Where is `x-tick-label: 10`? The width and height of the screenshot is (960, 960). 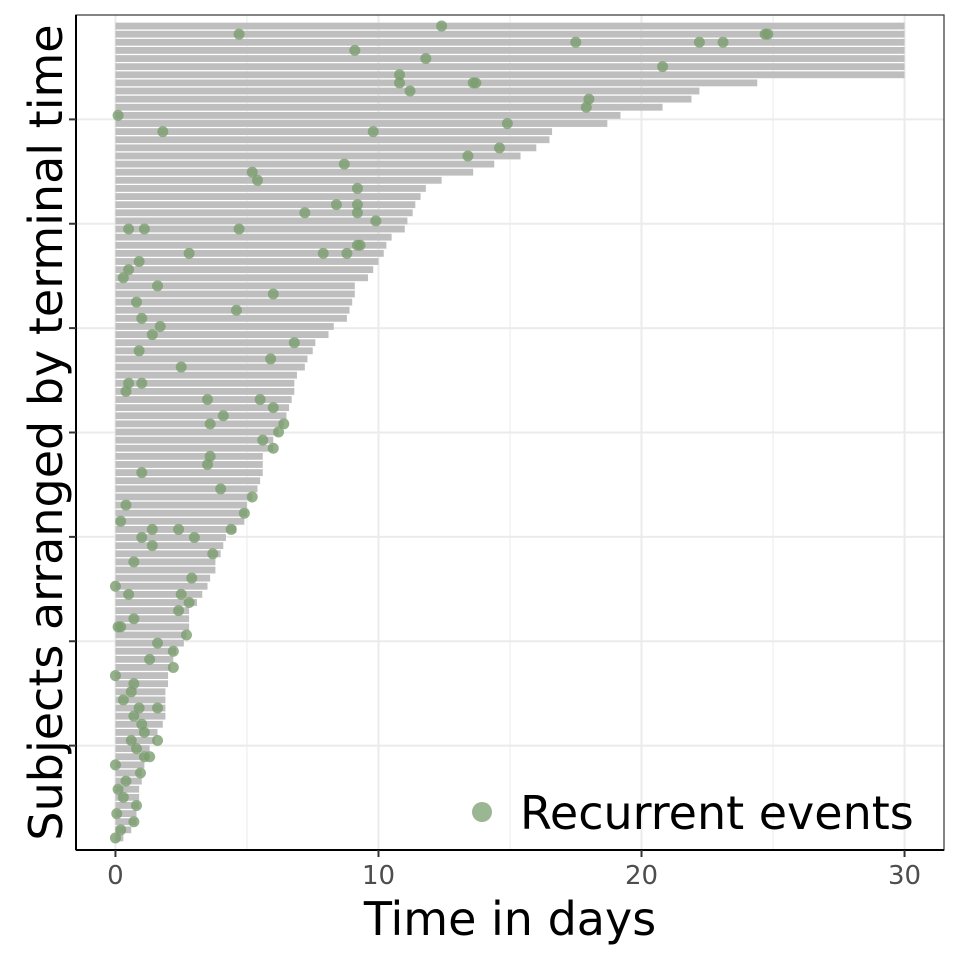 x-tick-label: 10 is located at coordinates (378, 876).